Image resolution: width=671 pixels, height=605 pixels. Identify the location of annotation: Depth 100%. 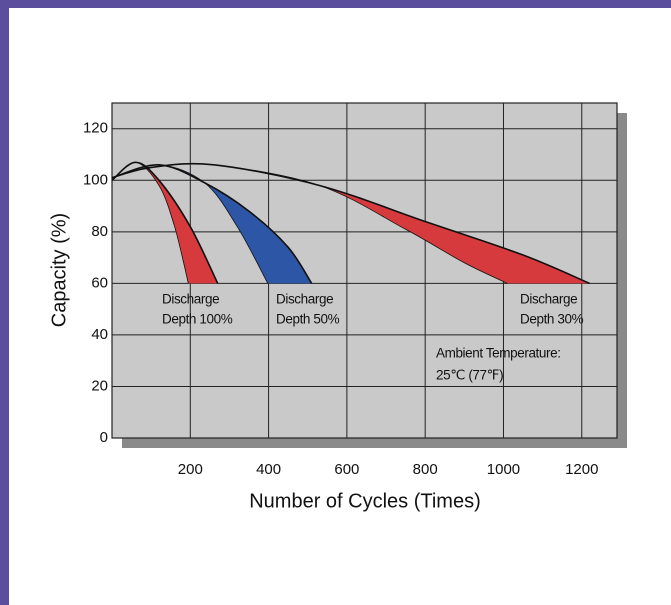
(197, 319).